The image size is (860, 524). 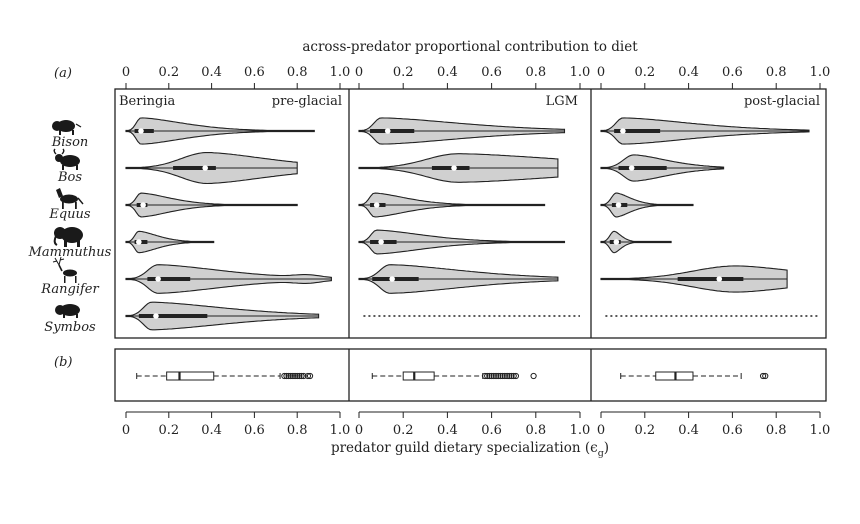 I want to click on period-title-lgm: LGM, so click(x=562, y=101).